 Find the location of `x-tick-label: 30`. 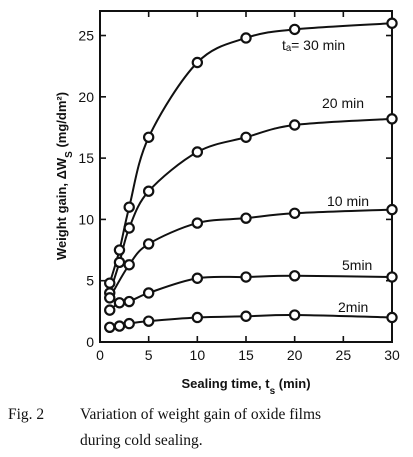

x-tick-label: 30 is located at coordinates (392, 355).